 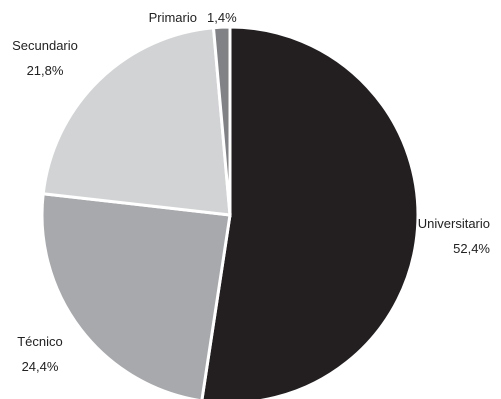 What do you see at coordinates (45, 45) in the screenshot?
I see `slice-label-secundario: Secundario` at bounding box center [45, 45].